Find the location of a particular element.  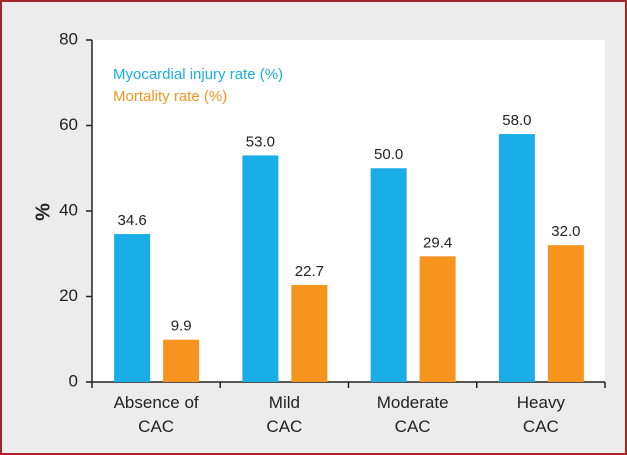

x-tick-label: Absence of CAC is located at coordinates (156, 414).